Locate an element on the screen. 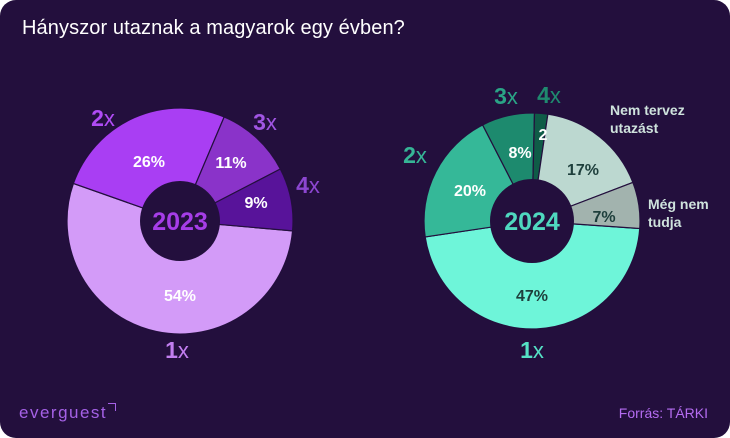 This screenshot has height=438, width=730. category-label: utazást is located at coordinates (634, 128).